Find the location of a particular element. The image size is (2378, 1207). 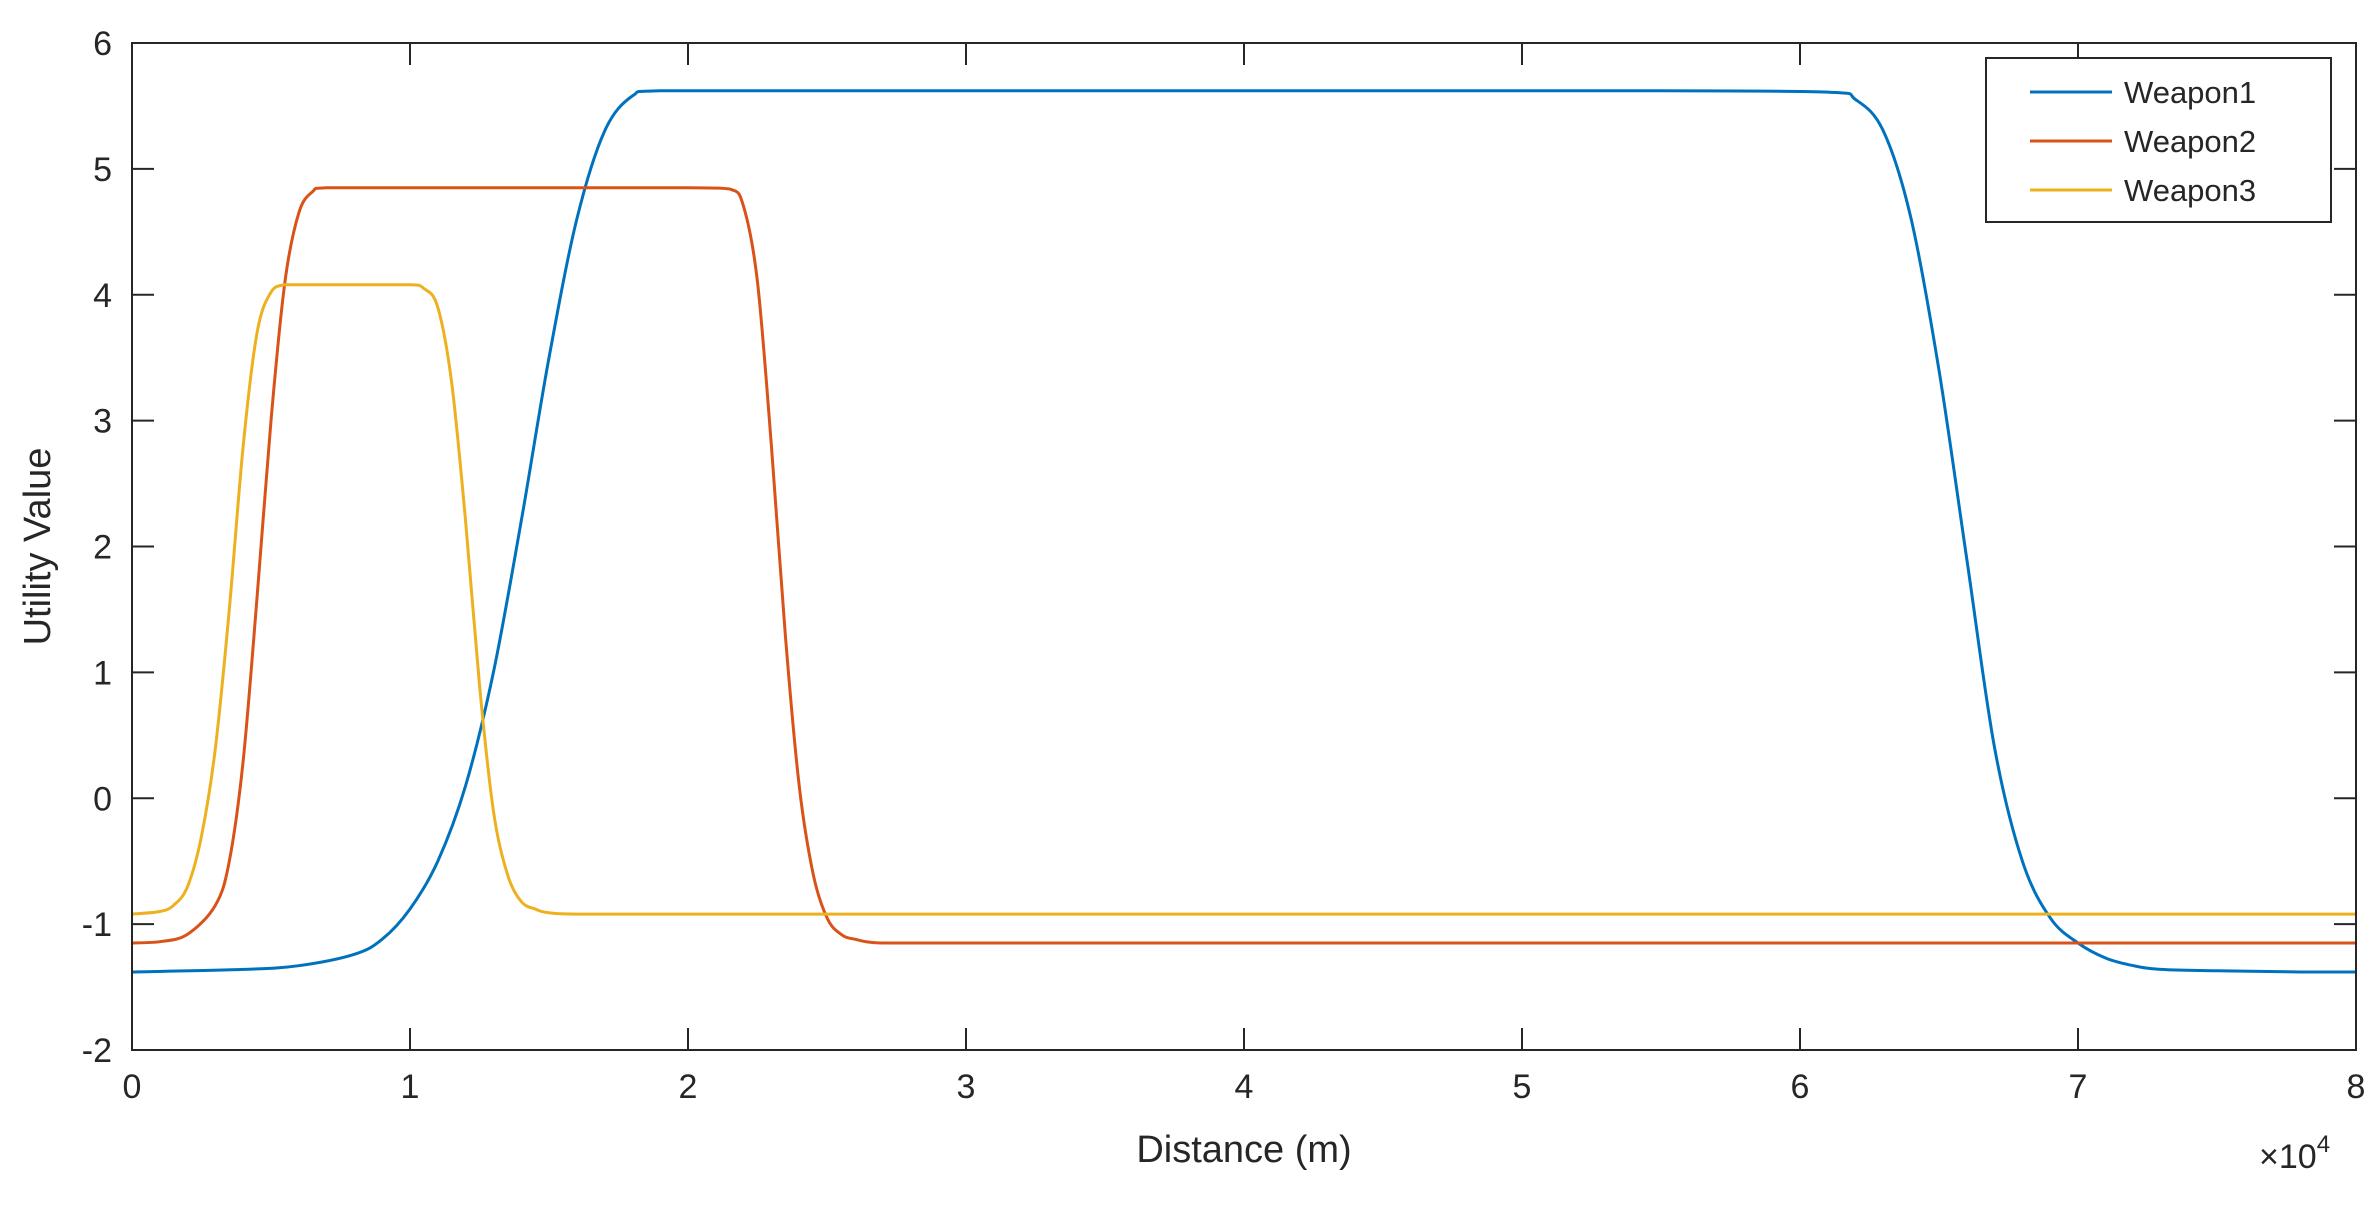

y-tick-label: -2 is located at coordinates (97, 1051).